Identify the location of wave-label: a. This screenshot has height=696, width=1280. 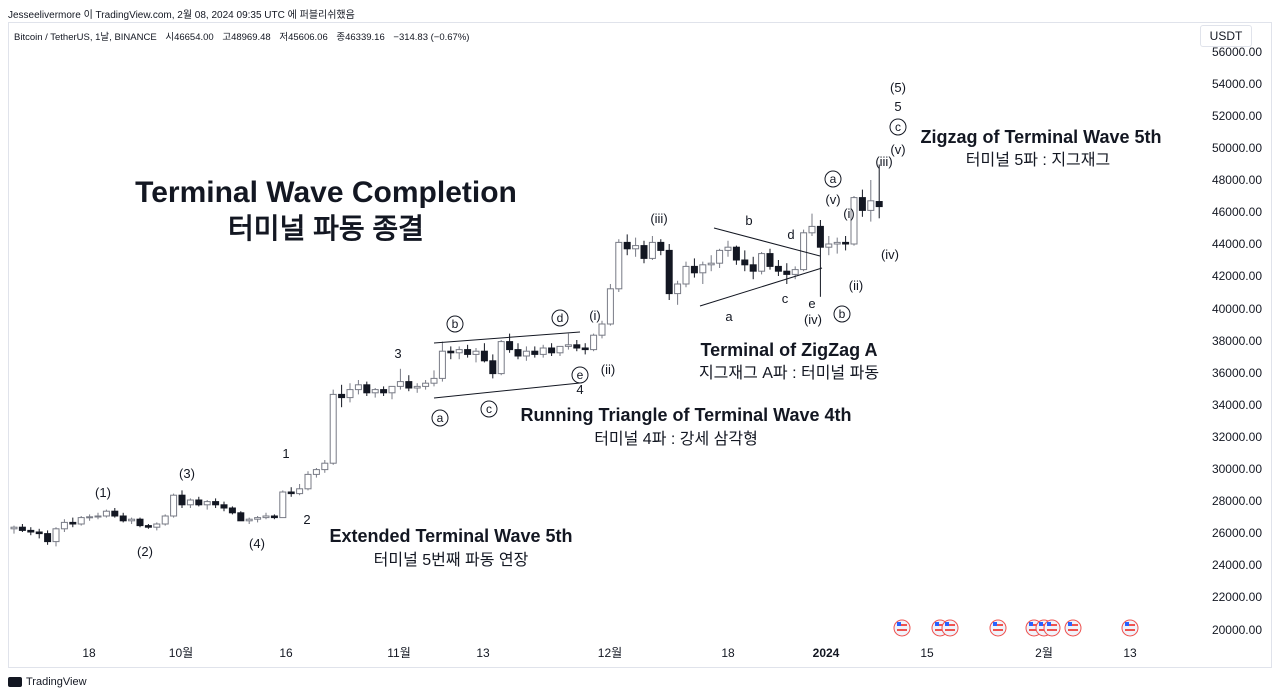
(833, 179).